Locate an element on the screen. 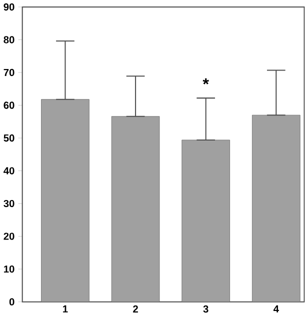 The height and width of the screenshot is (316, 305). y-tick-label: 50 is located at coordinates (9, 138).